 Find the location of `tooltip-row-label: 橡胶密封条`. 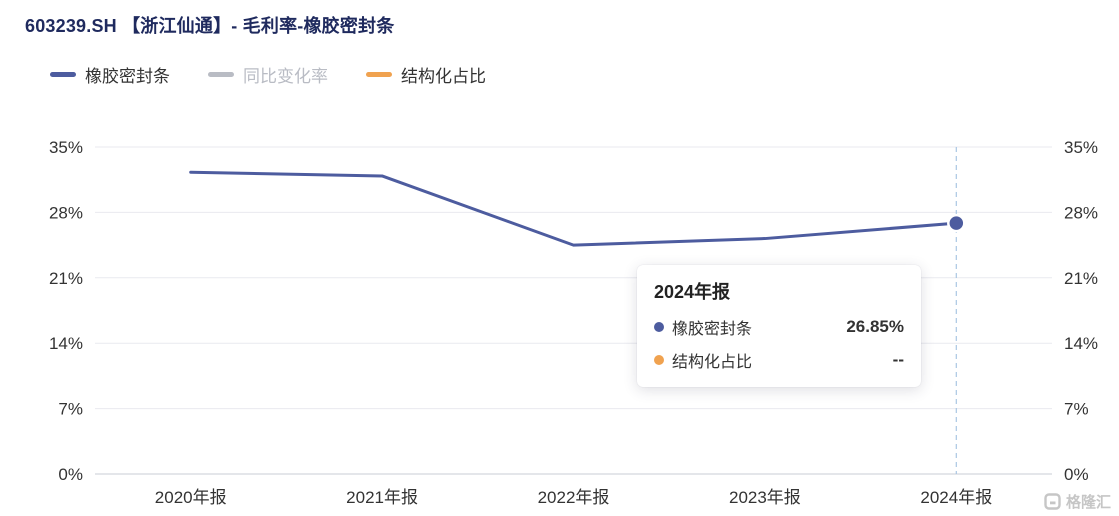

tooltip-row-label: 橡胶密封条 is located at coordinates (712, 329).